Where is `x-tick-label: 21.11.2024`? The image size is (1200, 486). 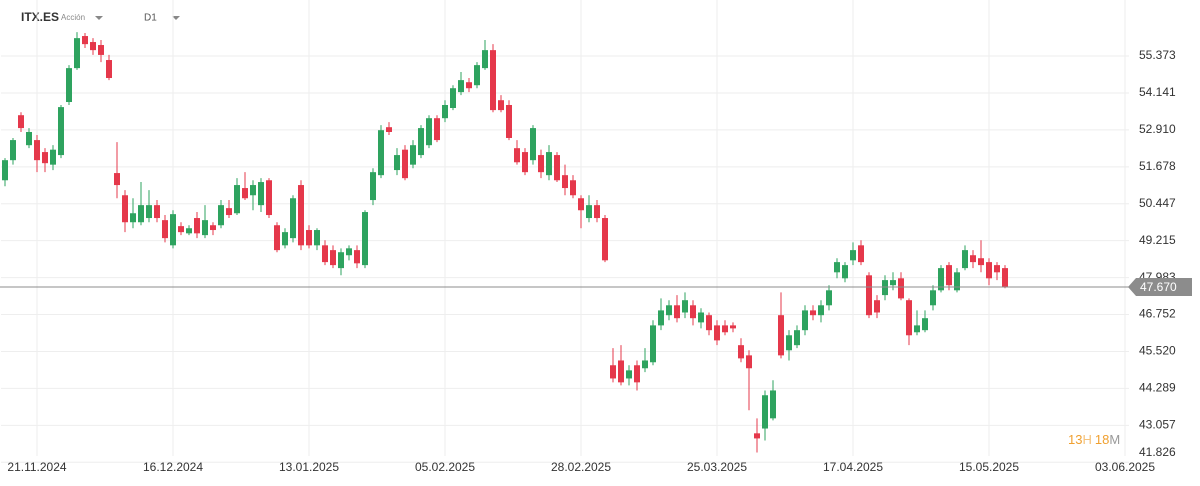 x-tick-label: 21.11.2024 is located at coordinates (36, 467).